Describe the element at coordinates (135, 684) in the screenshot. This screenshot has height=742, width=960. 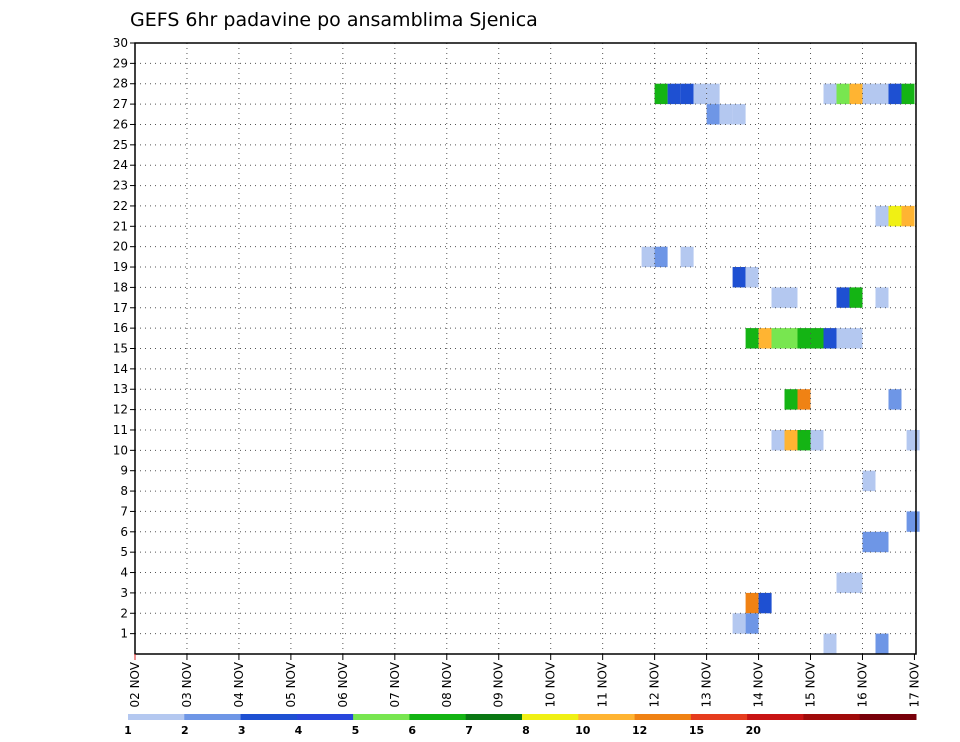
I see `x-tick-label: 02 NOV` at that location.